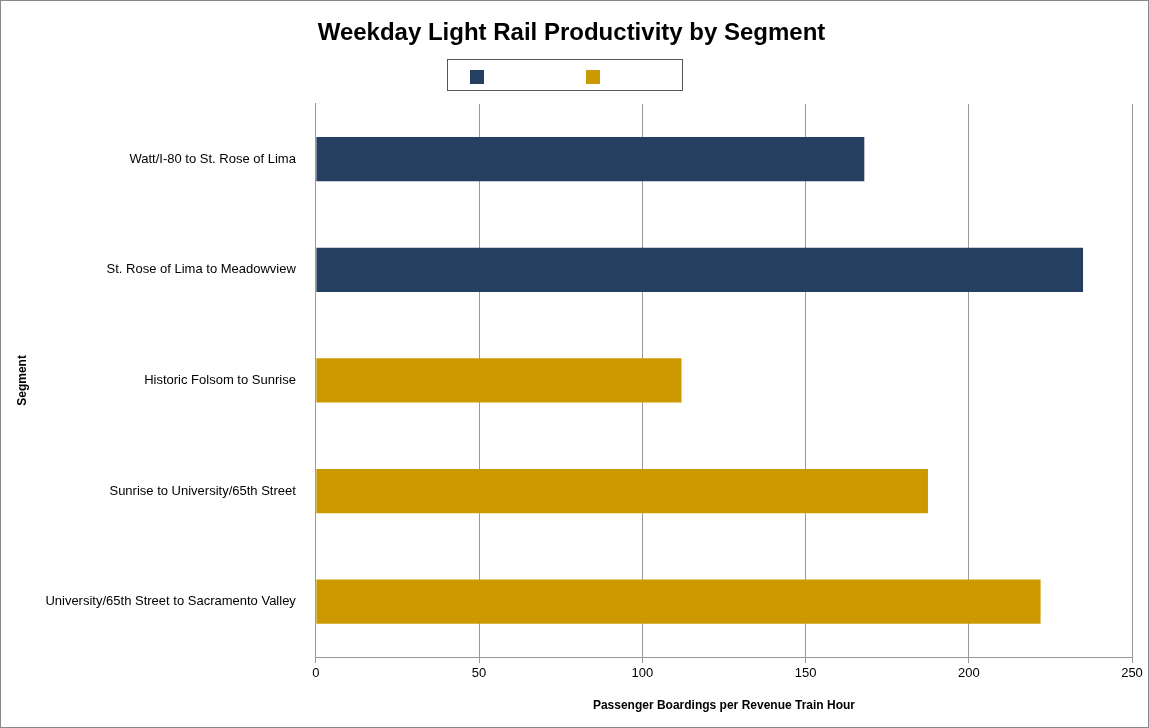  I want to click on y-tick-label: Watt/I-80 to St. Rose of Lima, so click(213, 158).